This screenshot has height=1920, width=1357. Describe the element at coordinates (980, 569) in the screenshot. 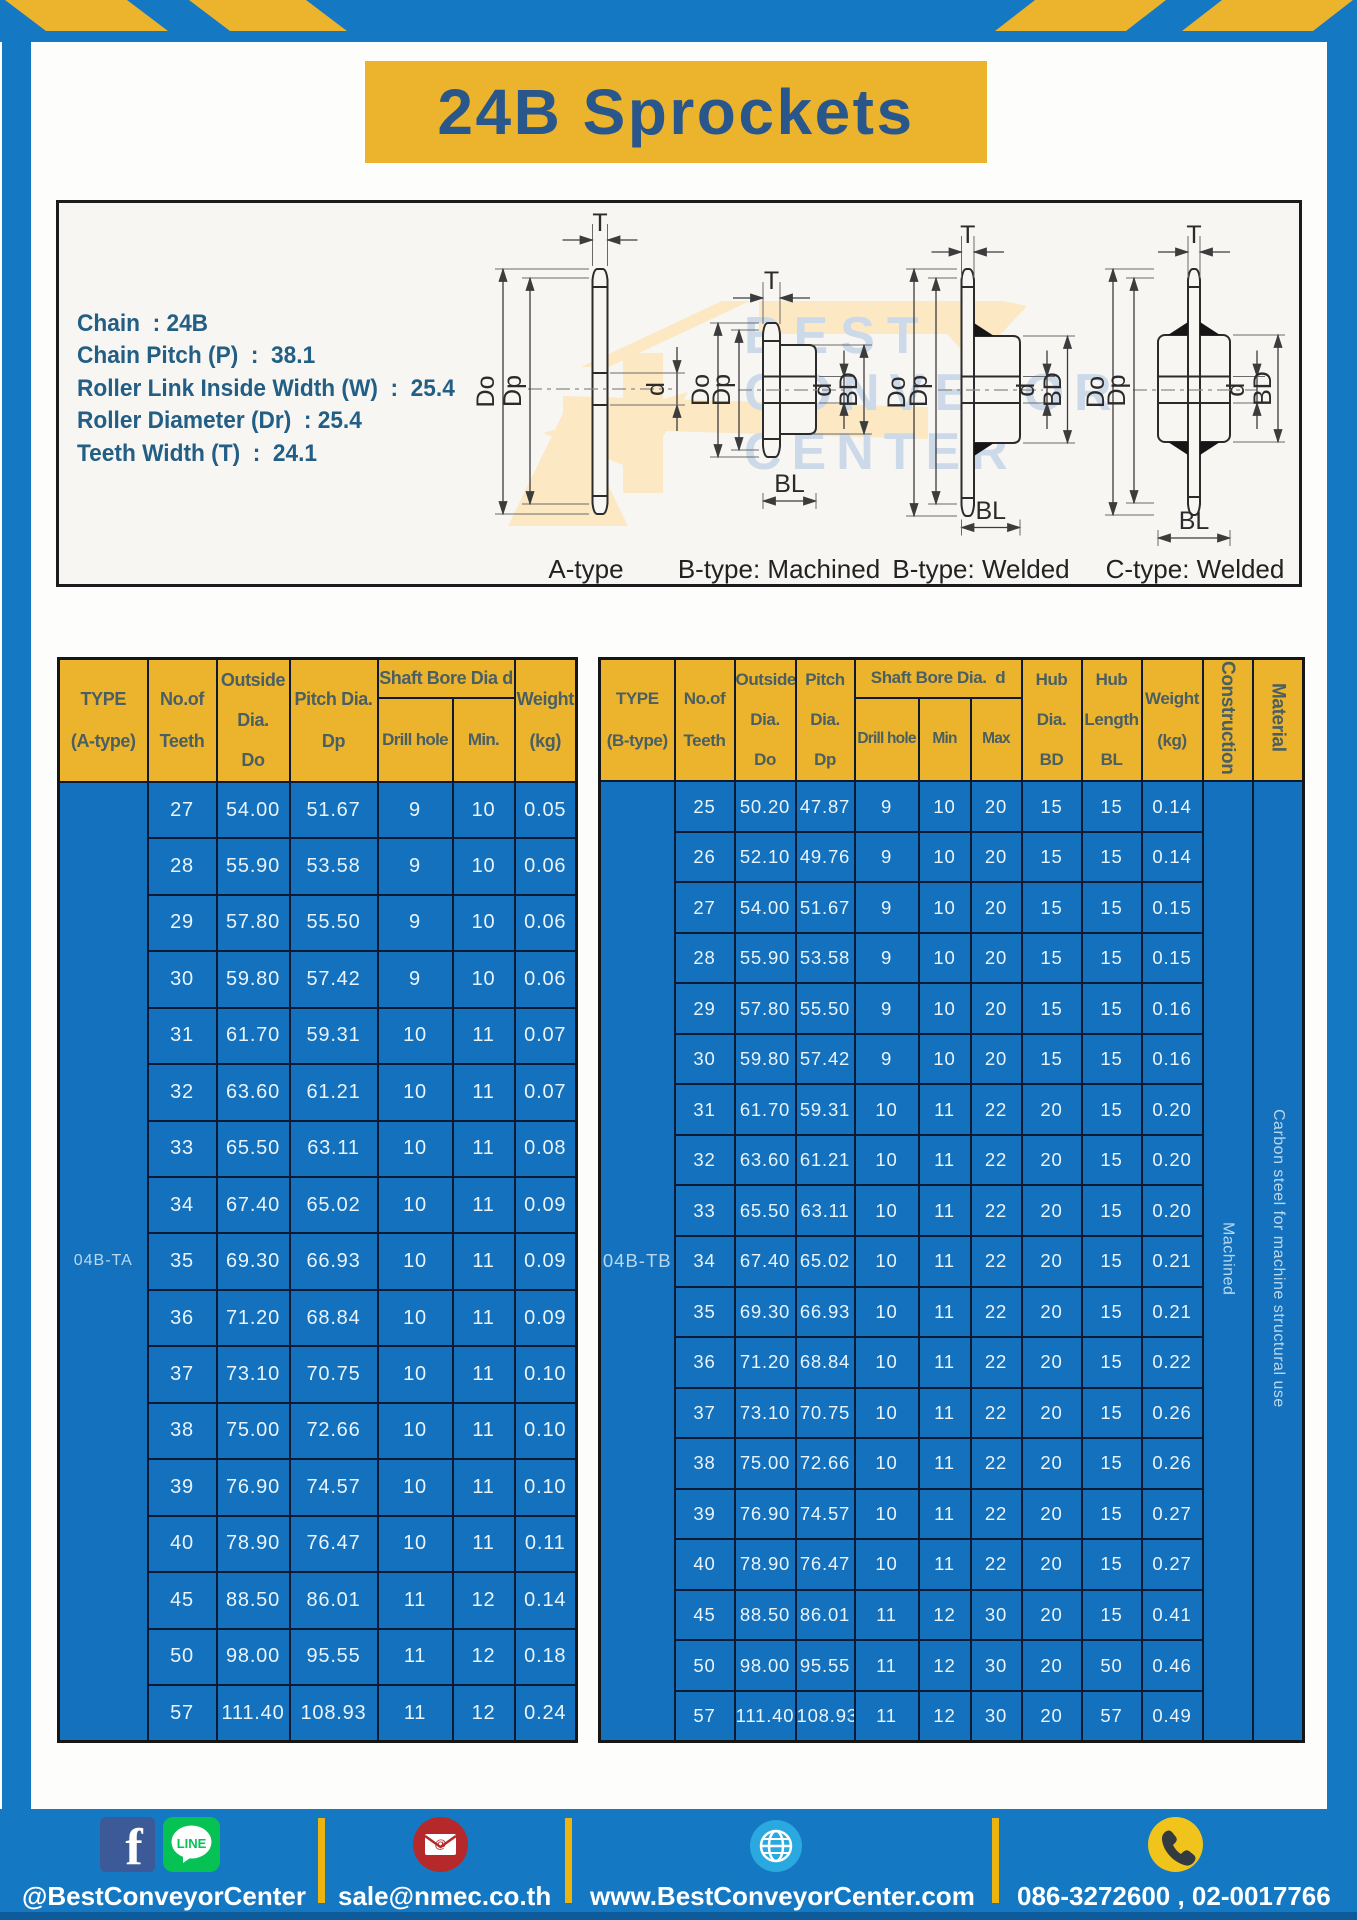

I see `svg-text: B-type: Welded` at that location.